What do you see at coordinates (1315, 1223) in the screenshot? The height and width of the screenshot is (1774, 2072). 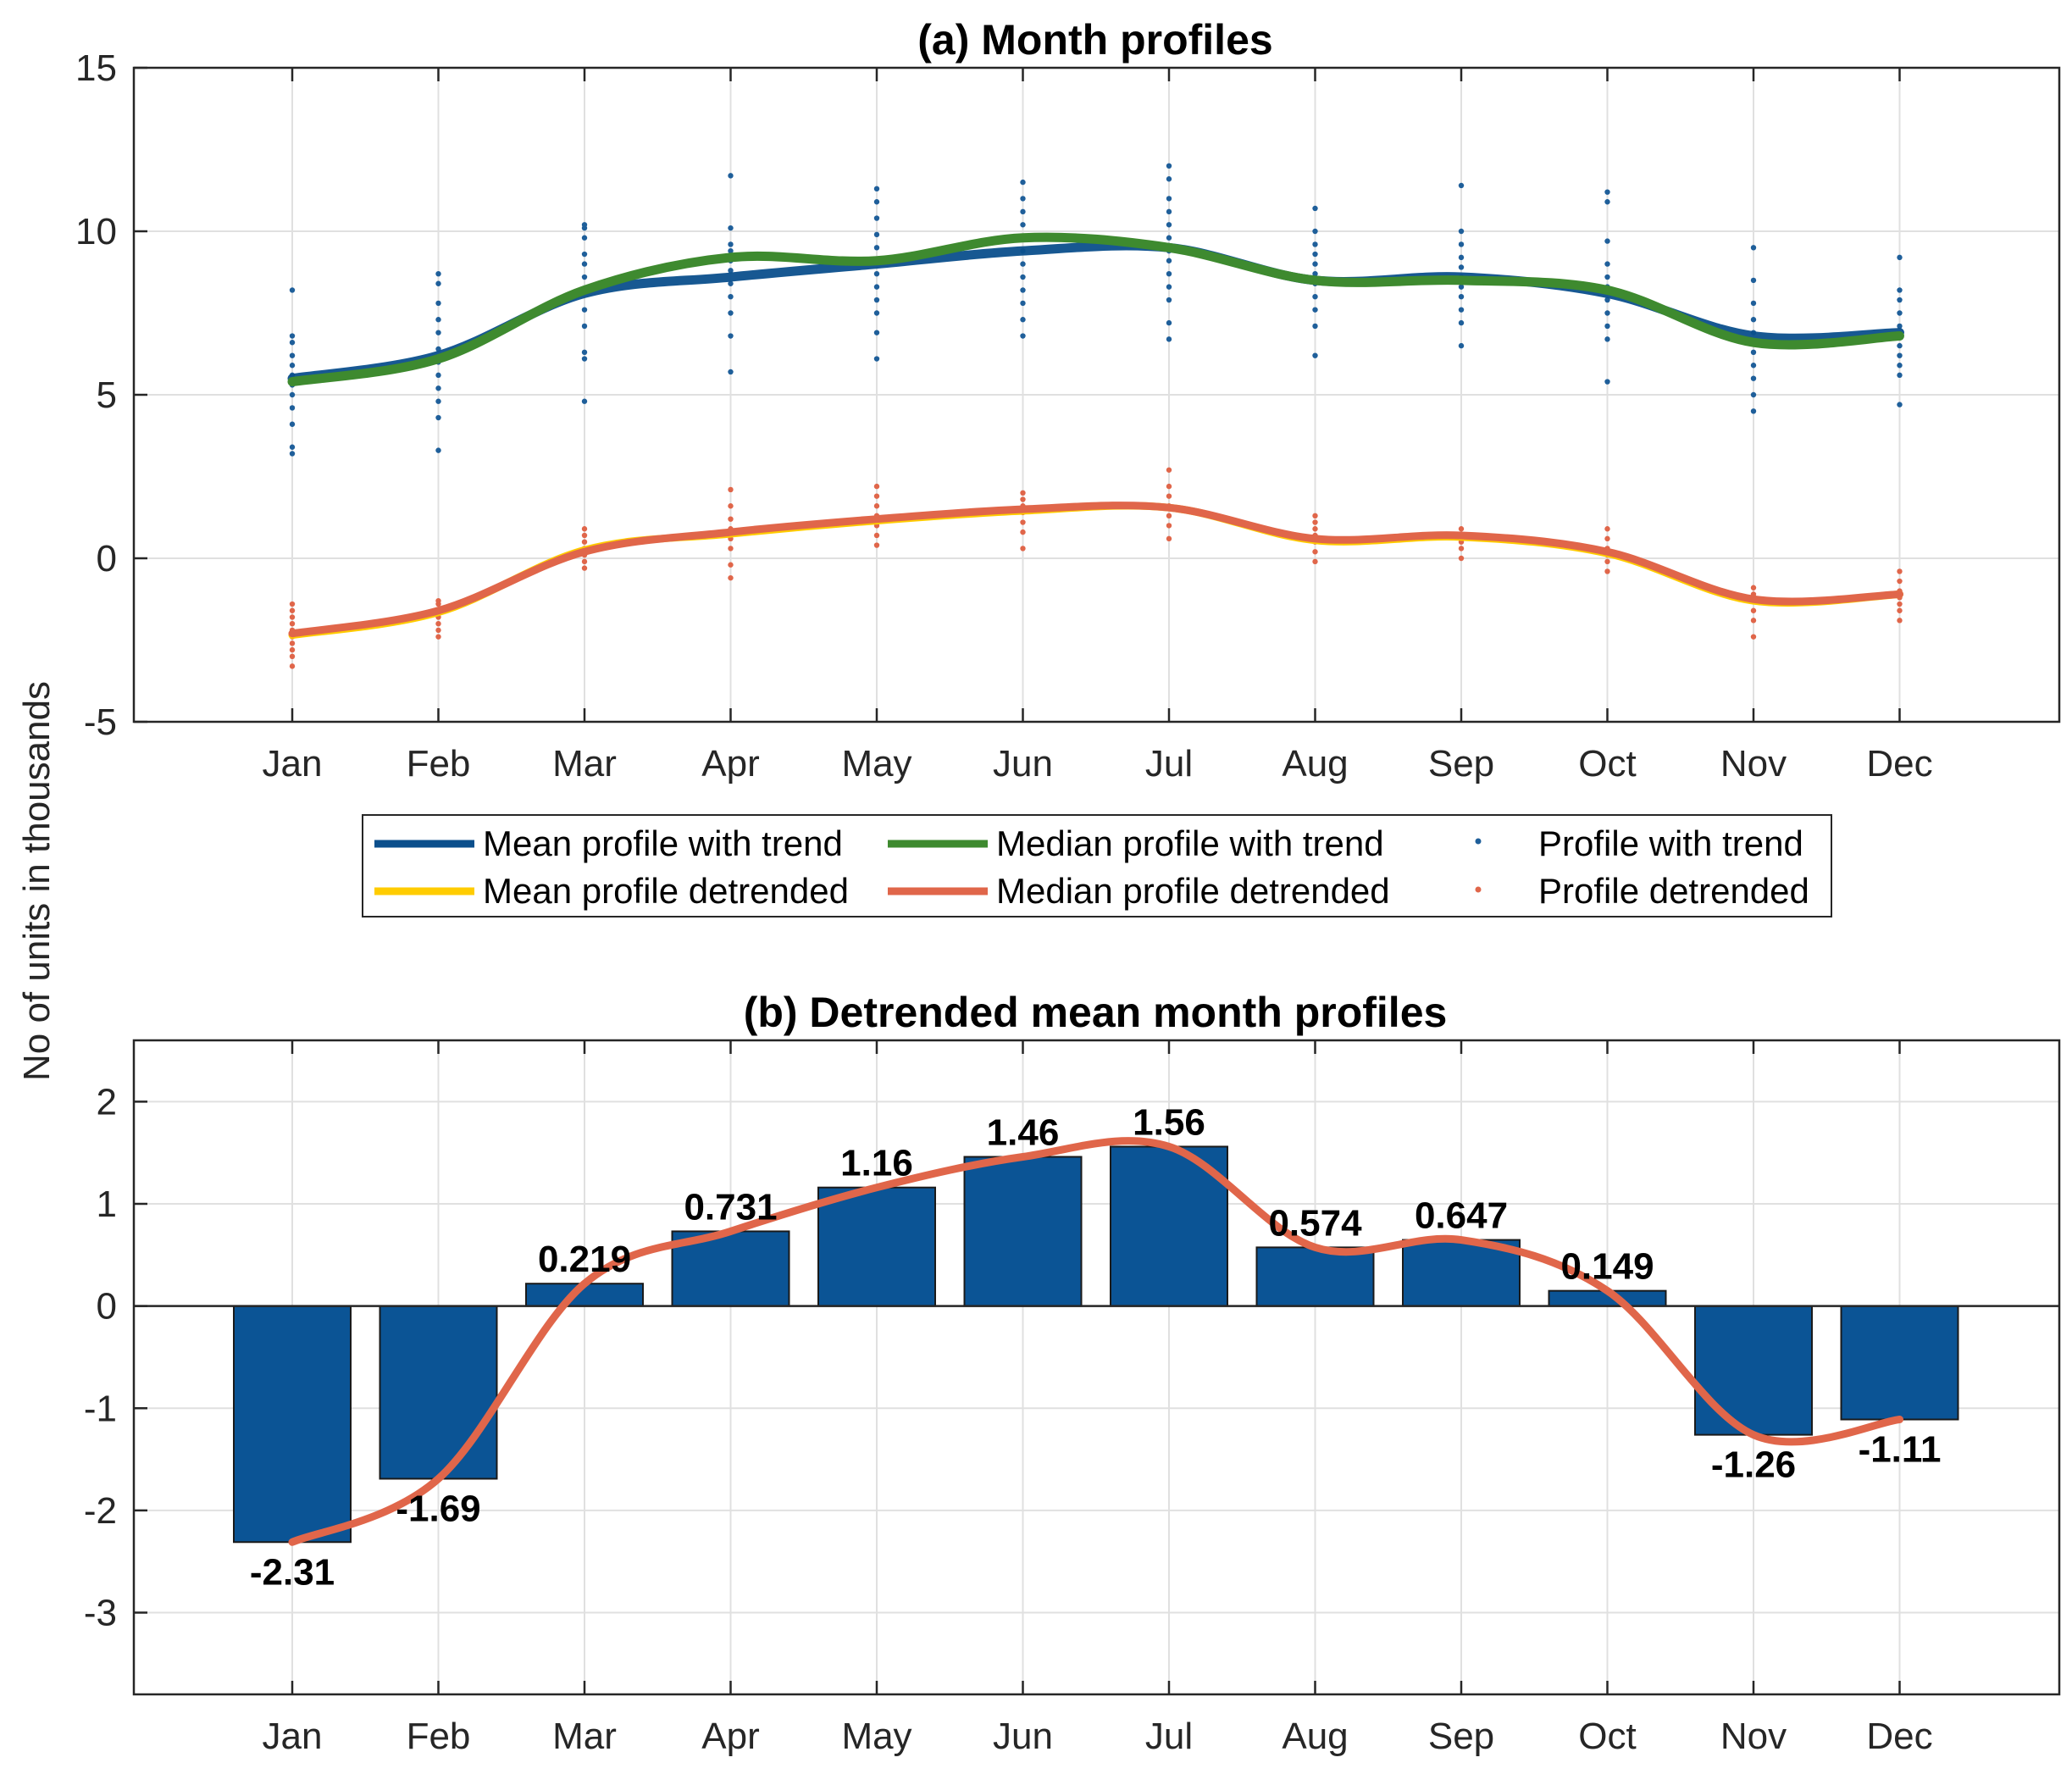 I see `bar-label-aug: 0.574` at bounding box center [1315, 1223].